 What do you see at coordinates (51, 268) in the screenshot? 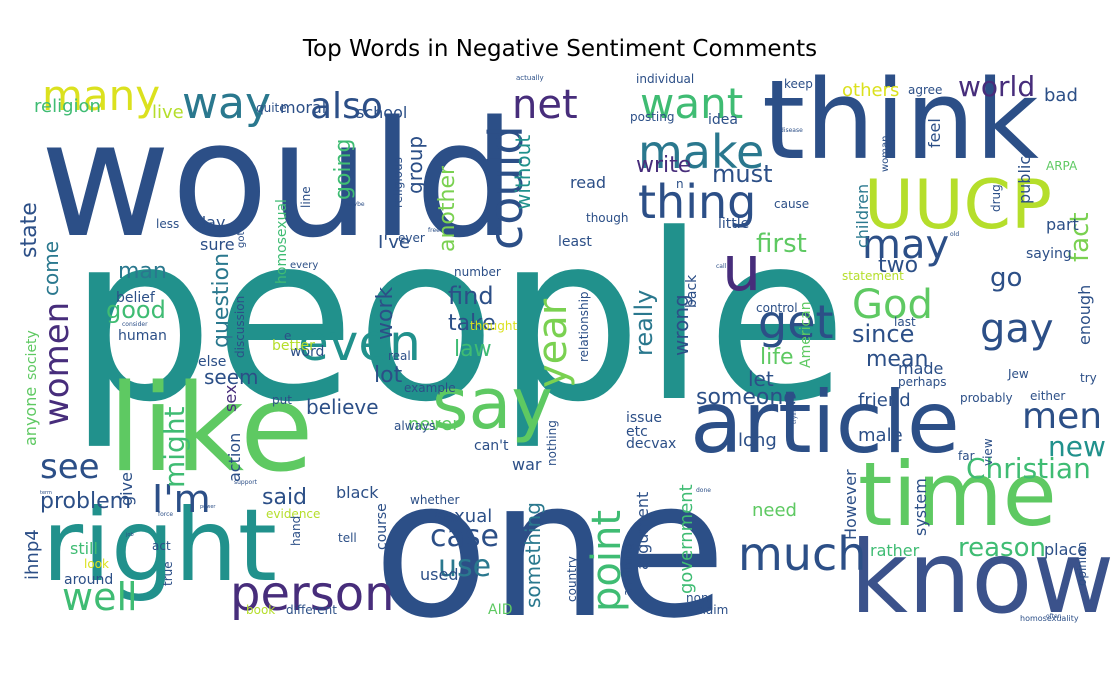
I see `cloud-word-come: come` at bounding box center [51, 268].